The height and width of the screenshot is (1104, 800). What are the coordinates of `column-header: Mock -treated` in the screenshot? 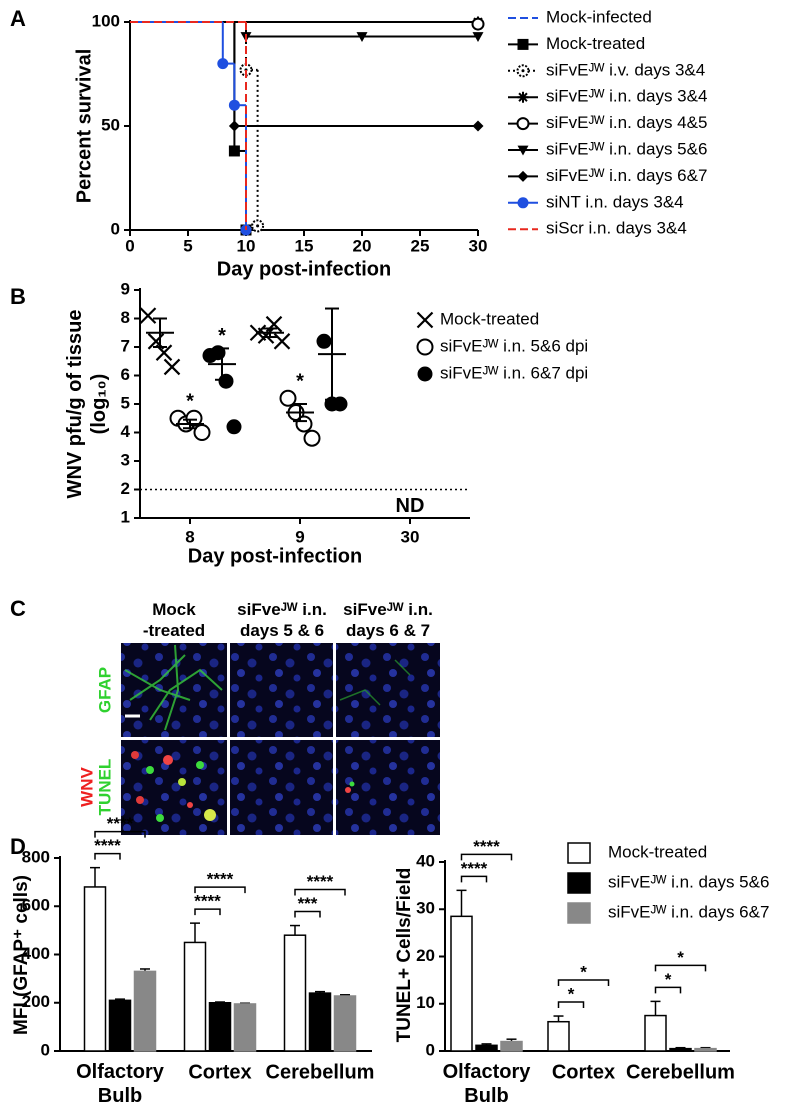 It's located at (174, 620).